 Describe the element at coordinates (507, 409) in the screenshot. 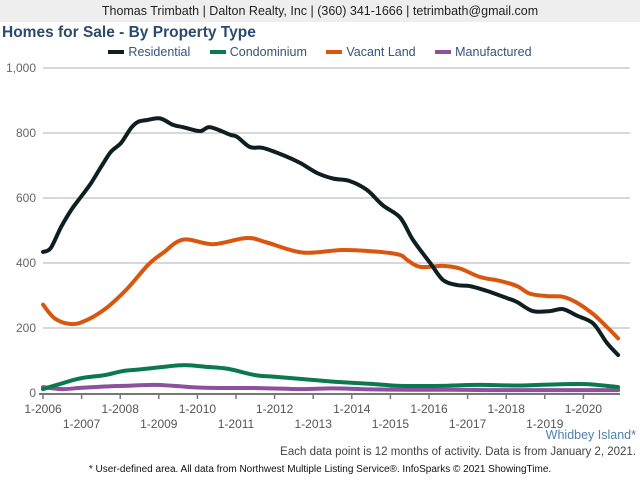

I see `x-tick-label: 1-2018` at that location.